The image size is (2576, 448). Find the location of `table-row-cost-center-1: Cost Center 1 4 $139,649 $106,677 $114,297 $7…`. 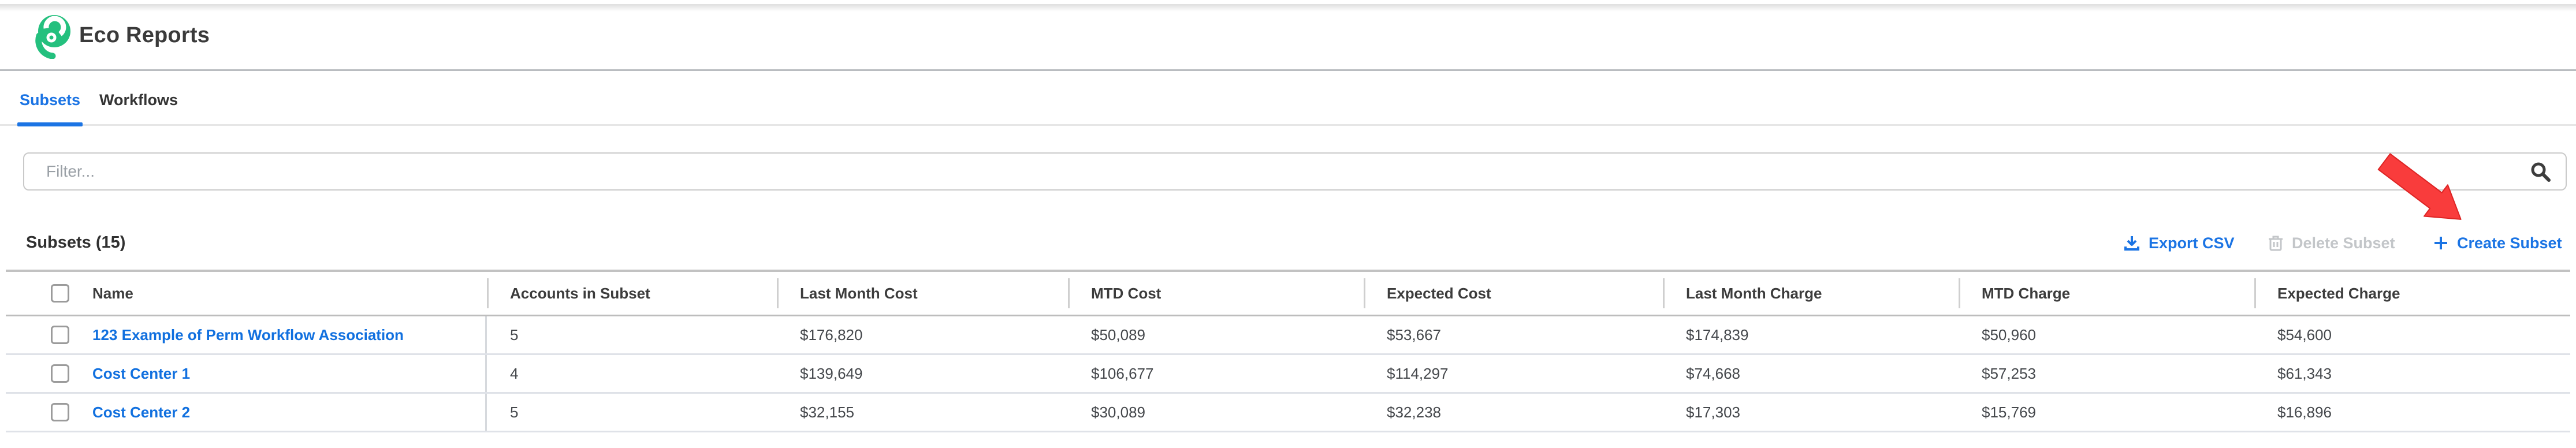

table-row-cost-center-1: Cost Center 1 4 $139,649 $106,677 $114,297 $7… is located at coordinates (1288, 374).